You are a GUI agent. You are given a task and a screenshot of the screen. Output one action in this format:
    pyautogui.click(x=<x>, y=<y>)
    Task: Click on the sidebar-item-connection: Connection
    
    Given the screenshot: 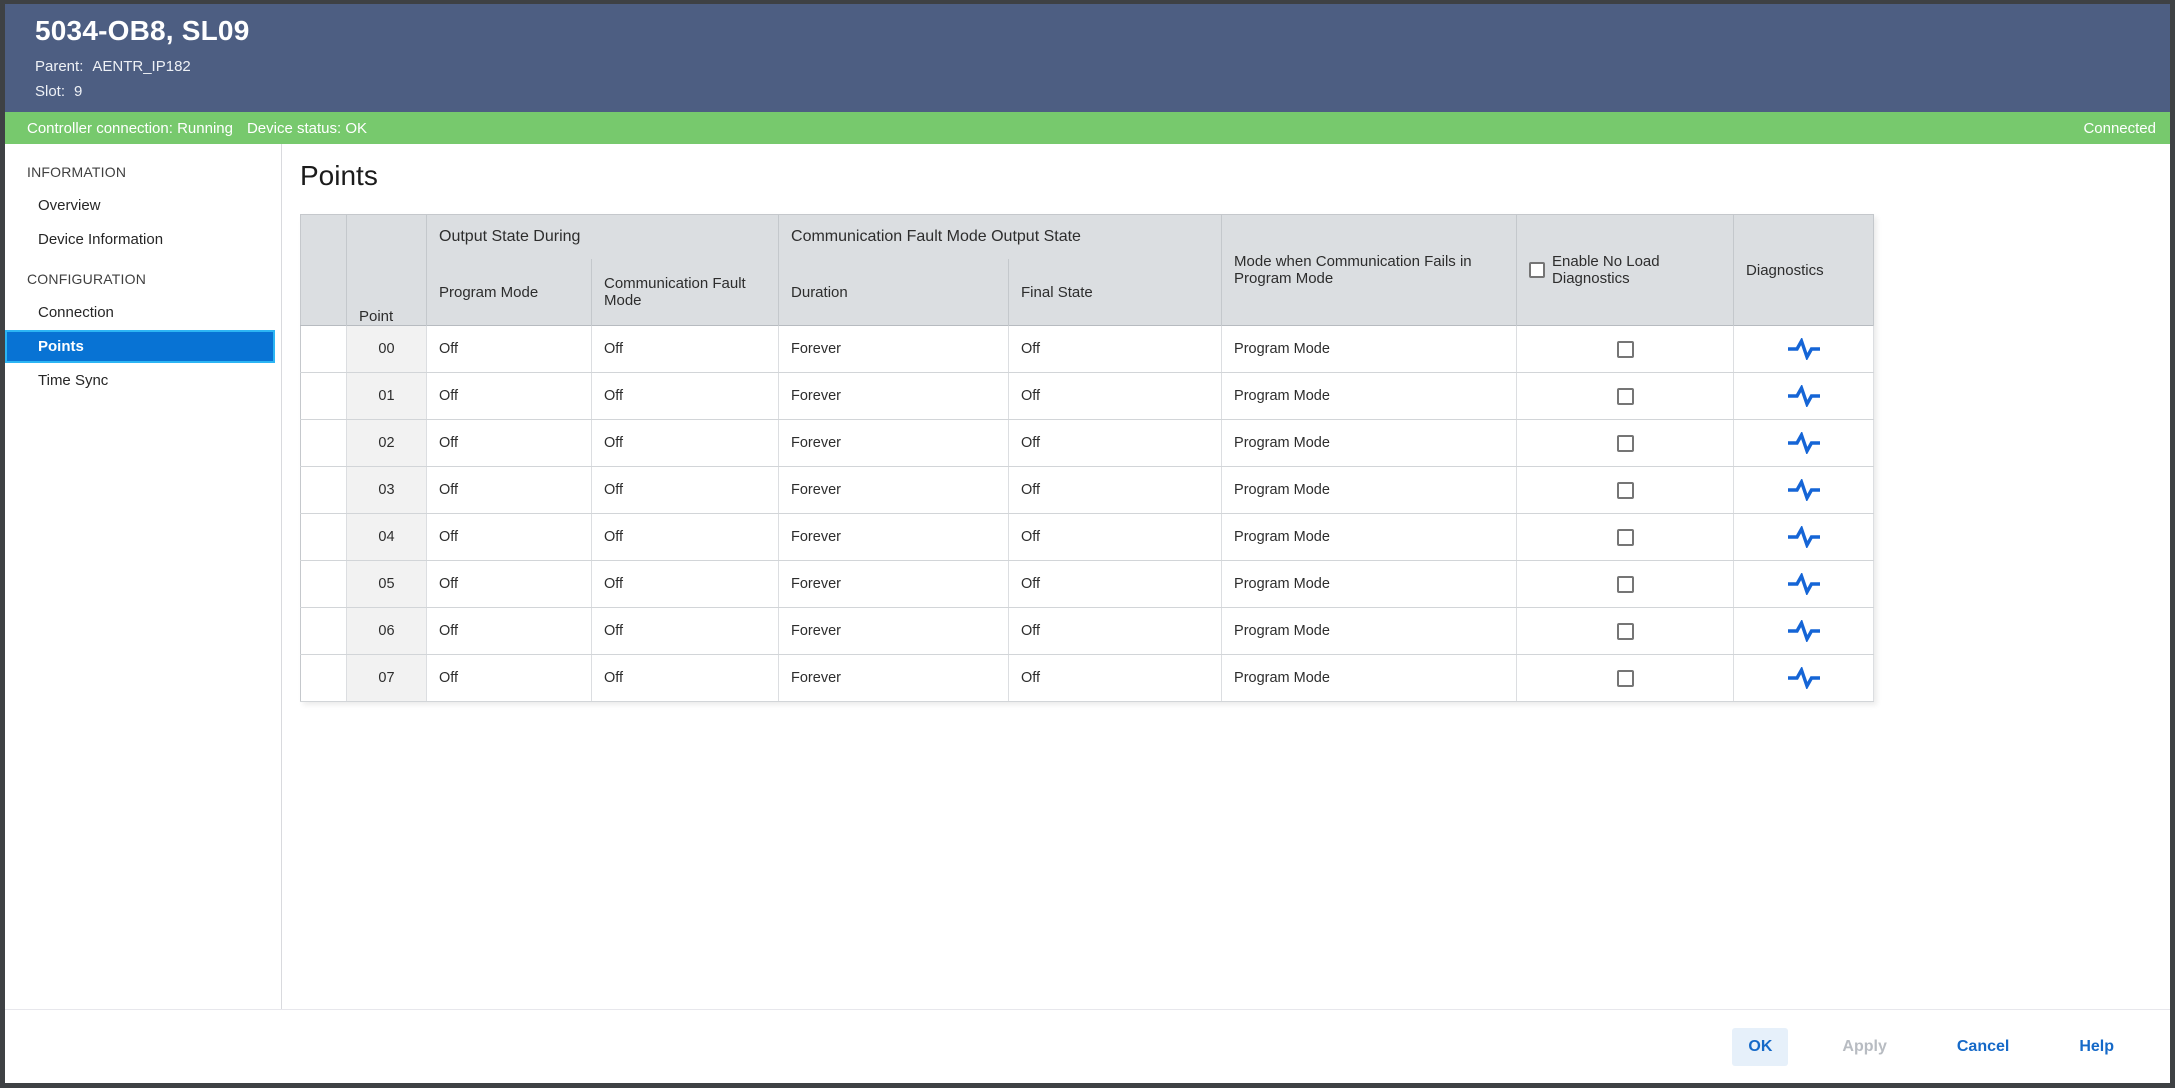 What is the action you would take?
    pyautogui.click(x=76, y=312)
    